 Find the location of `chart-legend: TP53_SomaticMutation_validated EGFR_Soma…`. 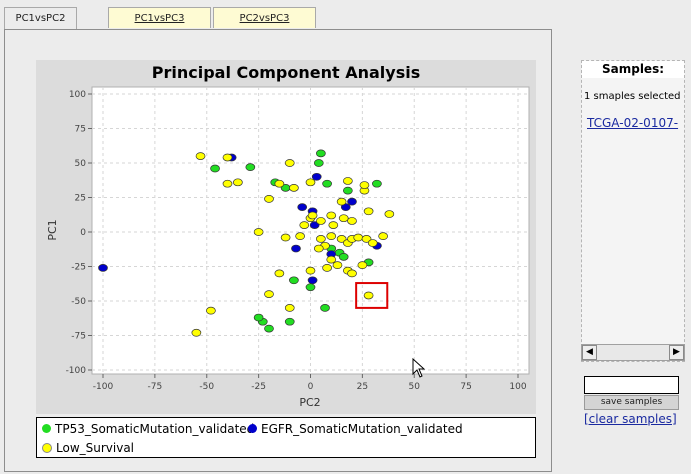

chart-legend: TP53_SomaticMutation_validated EGFR_Soma… is located at coordinates (286, 437).